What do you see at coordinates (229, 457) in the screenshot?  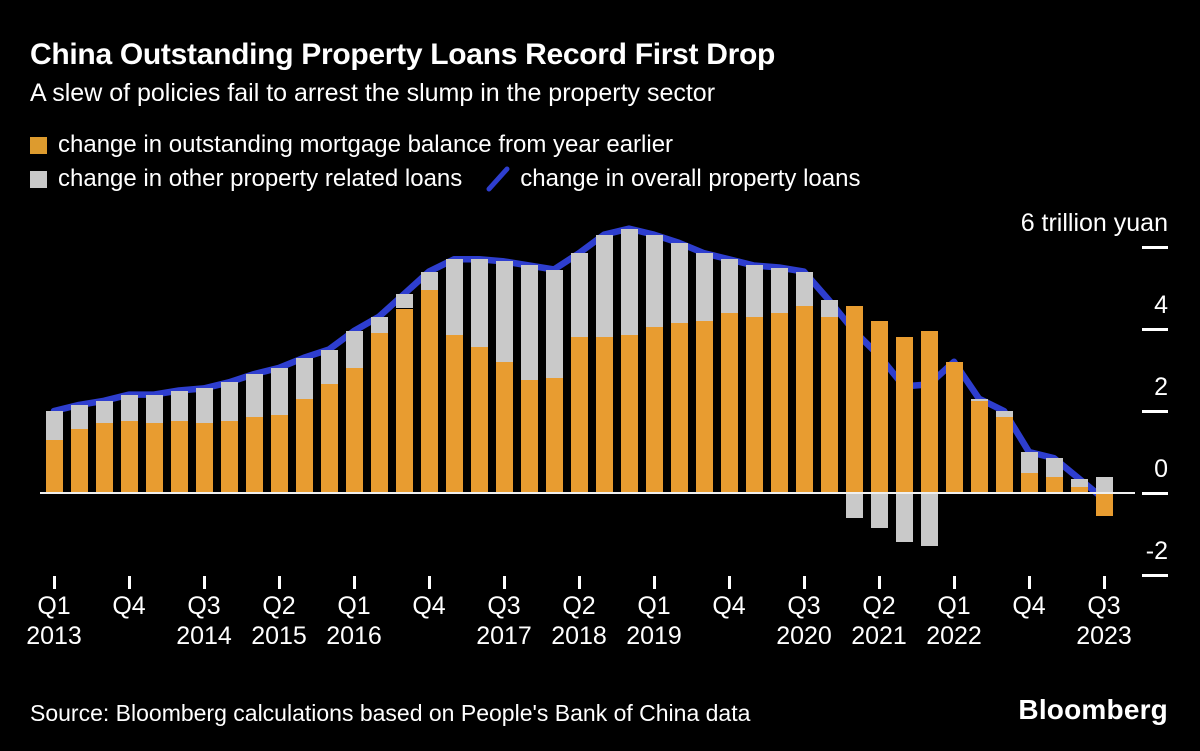 I see `bar-segment-mortgage-Q4-2014` at bounding box center [229, 457].